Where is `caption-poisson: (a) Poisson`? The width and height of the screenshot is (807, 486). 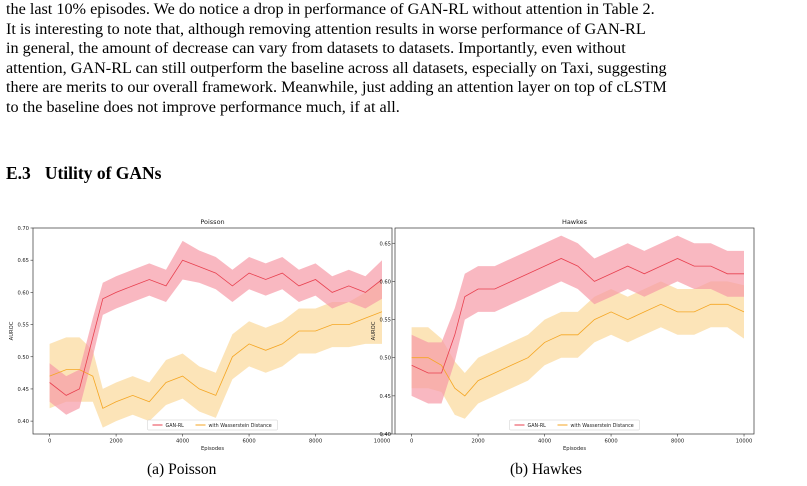
caption-poisson: (a) Poisson is located at coordinates (182, 469).